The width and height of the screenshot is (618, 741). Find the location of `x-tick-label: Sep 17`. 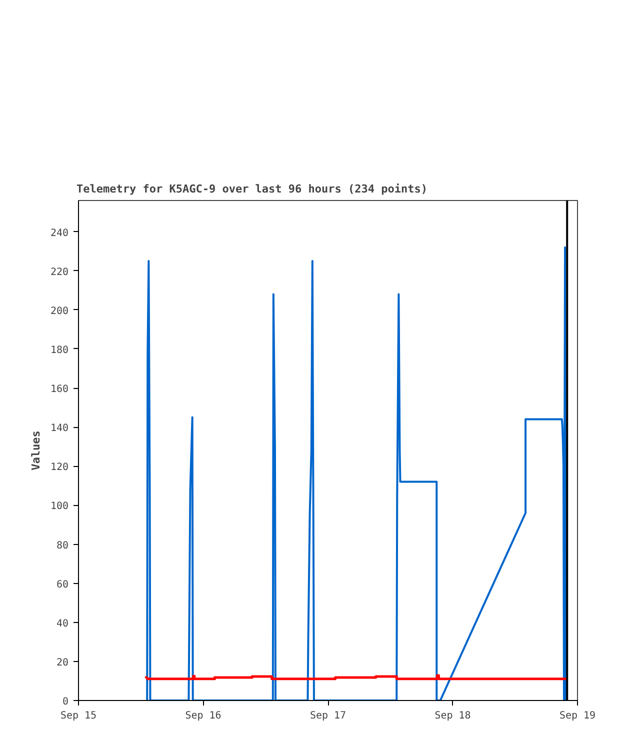

x-tick-label: Sep 17 is located at coordinates (328, 716).